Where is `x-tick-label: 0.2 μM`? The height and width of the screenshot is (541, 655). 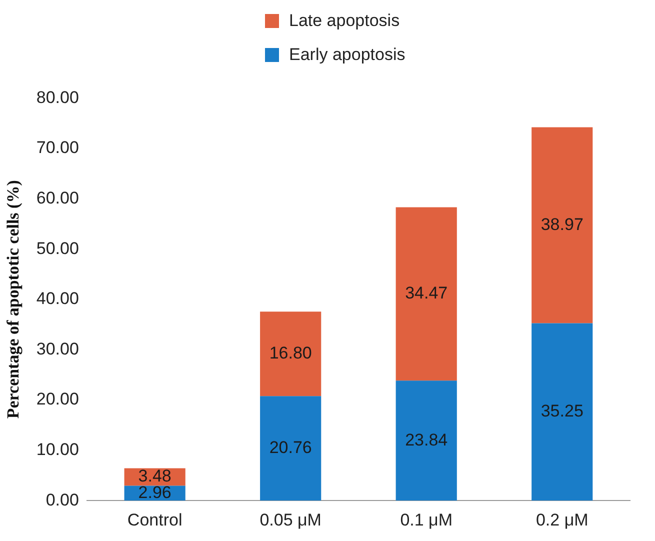
x-tick-label: 0.2 μM is located at coordinates (562, 520).